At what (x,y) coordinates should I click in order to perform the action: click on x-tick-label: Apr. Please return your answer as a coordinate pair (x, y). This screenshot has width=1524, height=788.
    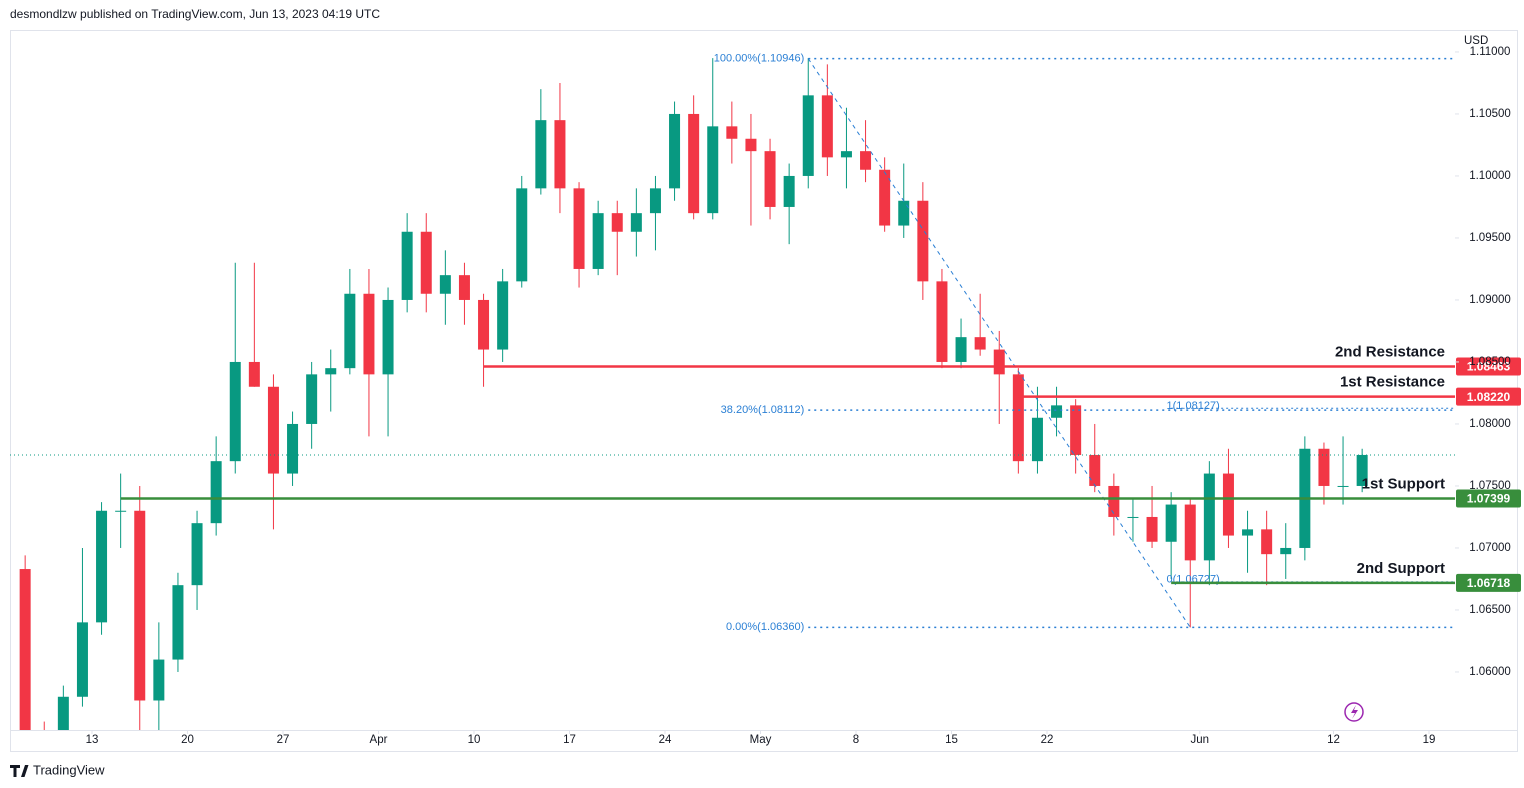
    Looking at the image, I should click on (379, 740).